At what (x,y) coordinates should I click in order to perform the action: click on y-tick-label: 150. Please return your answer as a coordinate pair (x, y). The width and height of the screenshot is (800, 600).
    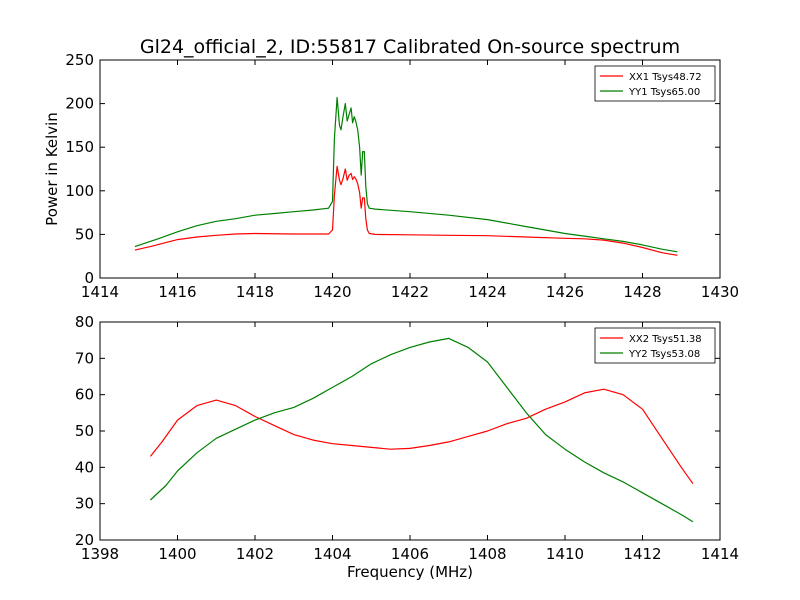
    Looking at the image, I should click on (79, 147).